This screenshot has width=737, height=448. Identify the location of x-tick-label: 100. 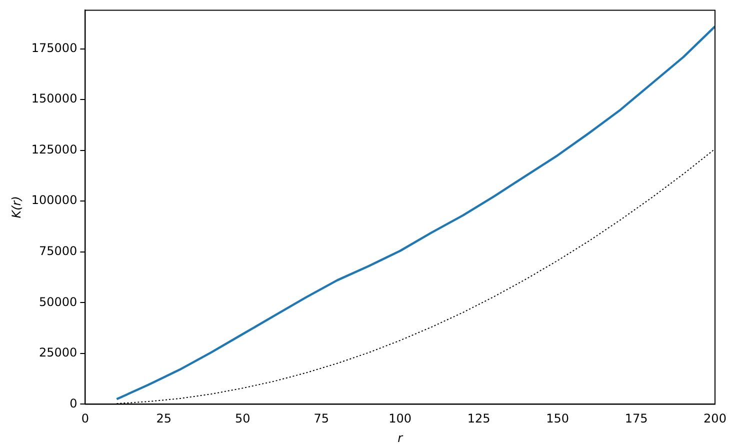
(400, 419).